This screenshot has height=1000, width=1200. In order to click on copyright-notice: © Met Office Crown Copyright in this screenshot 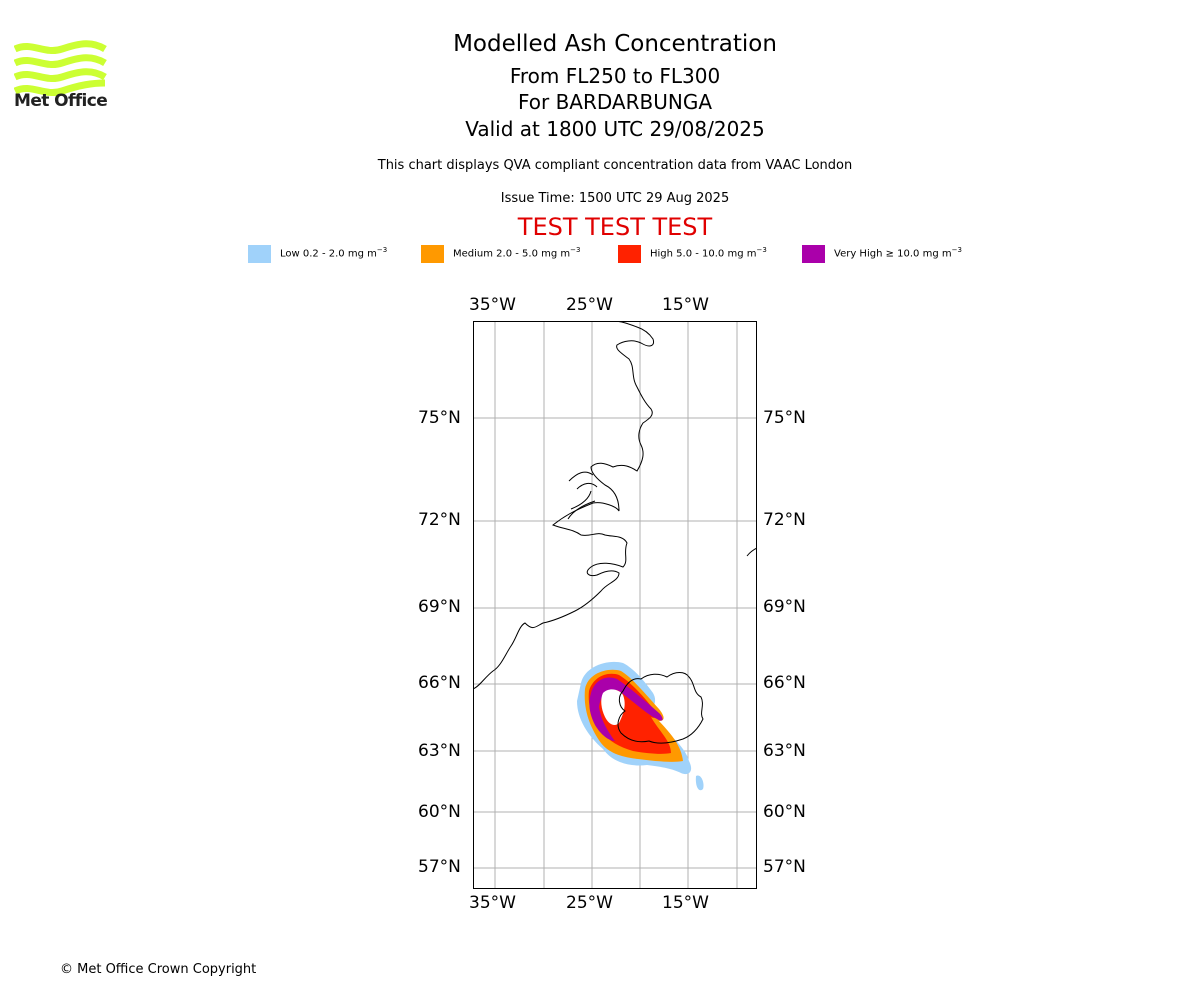, I will do `click(158, 969)`.